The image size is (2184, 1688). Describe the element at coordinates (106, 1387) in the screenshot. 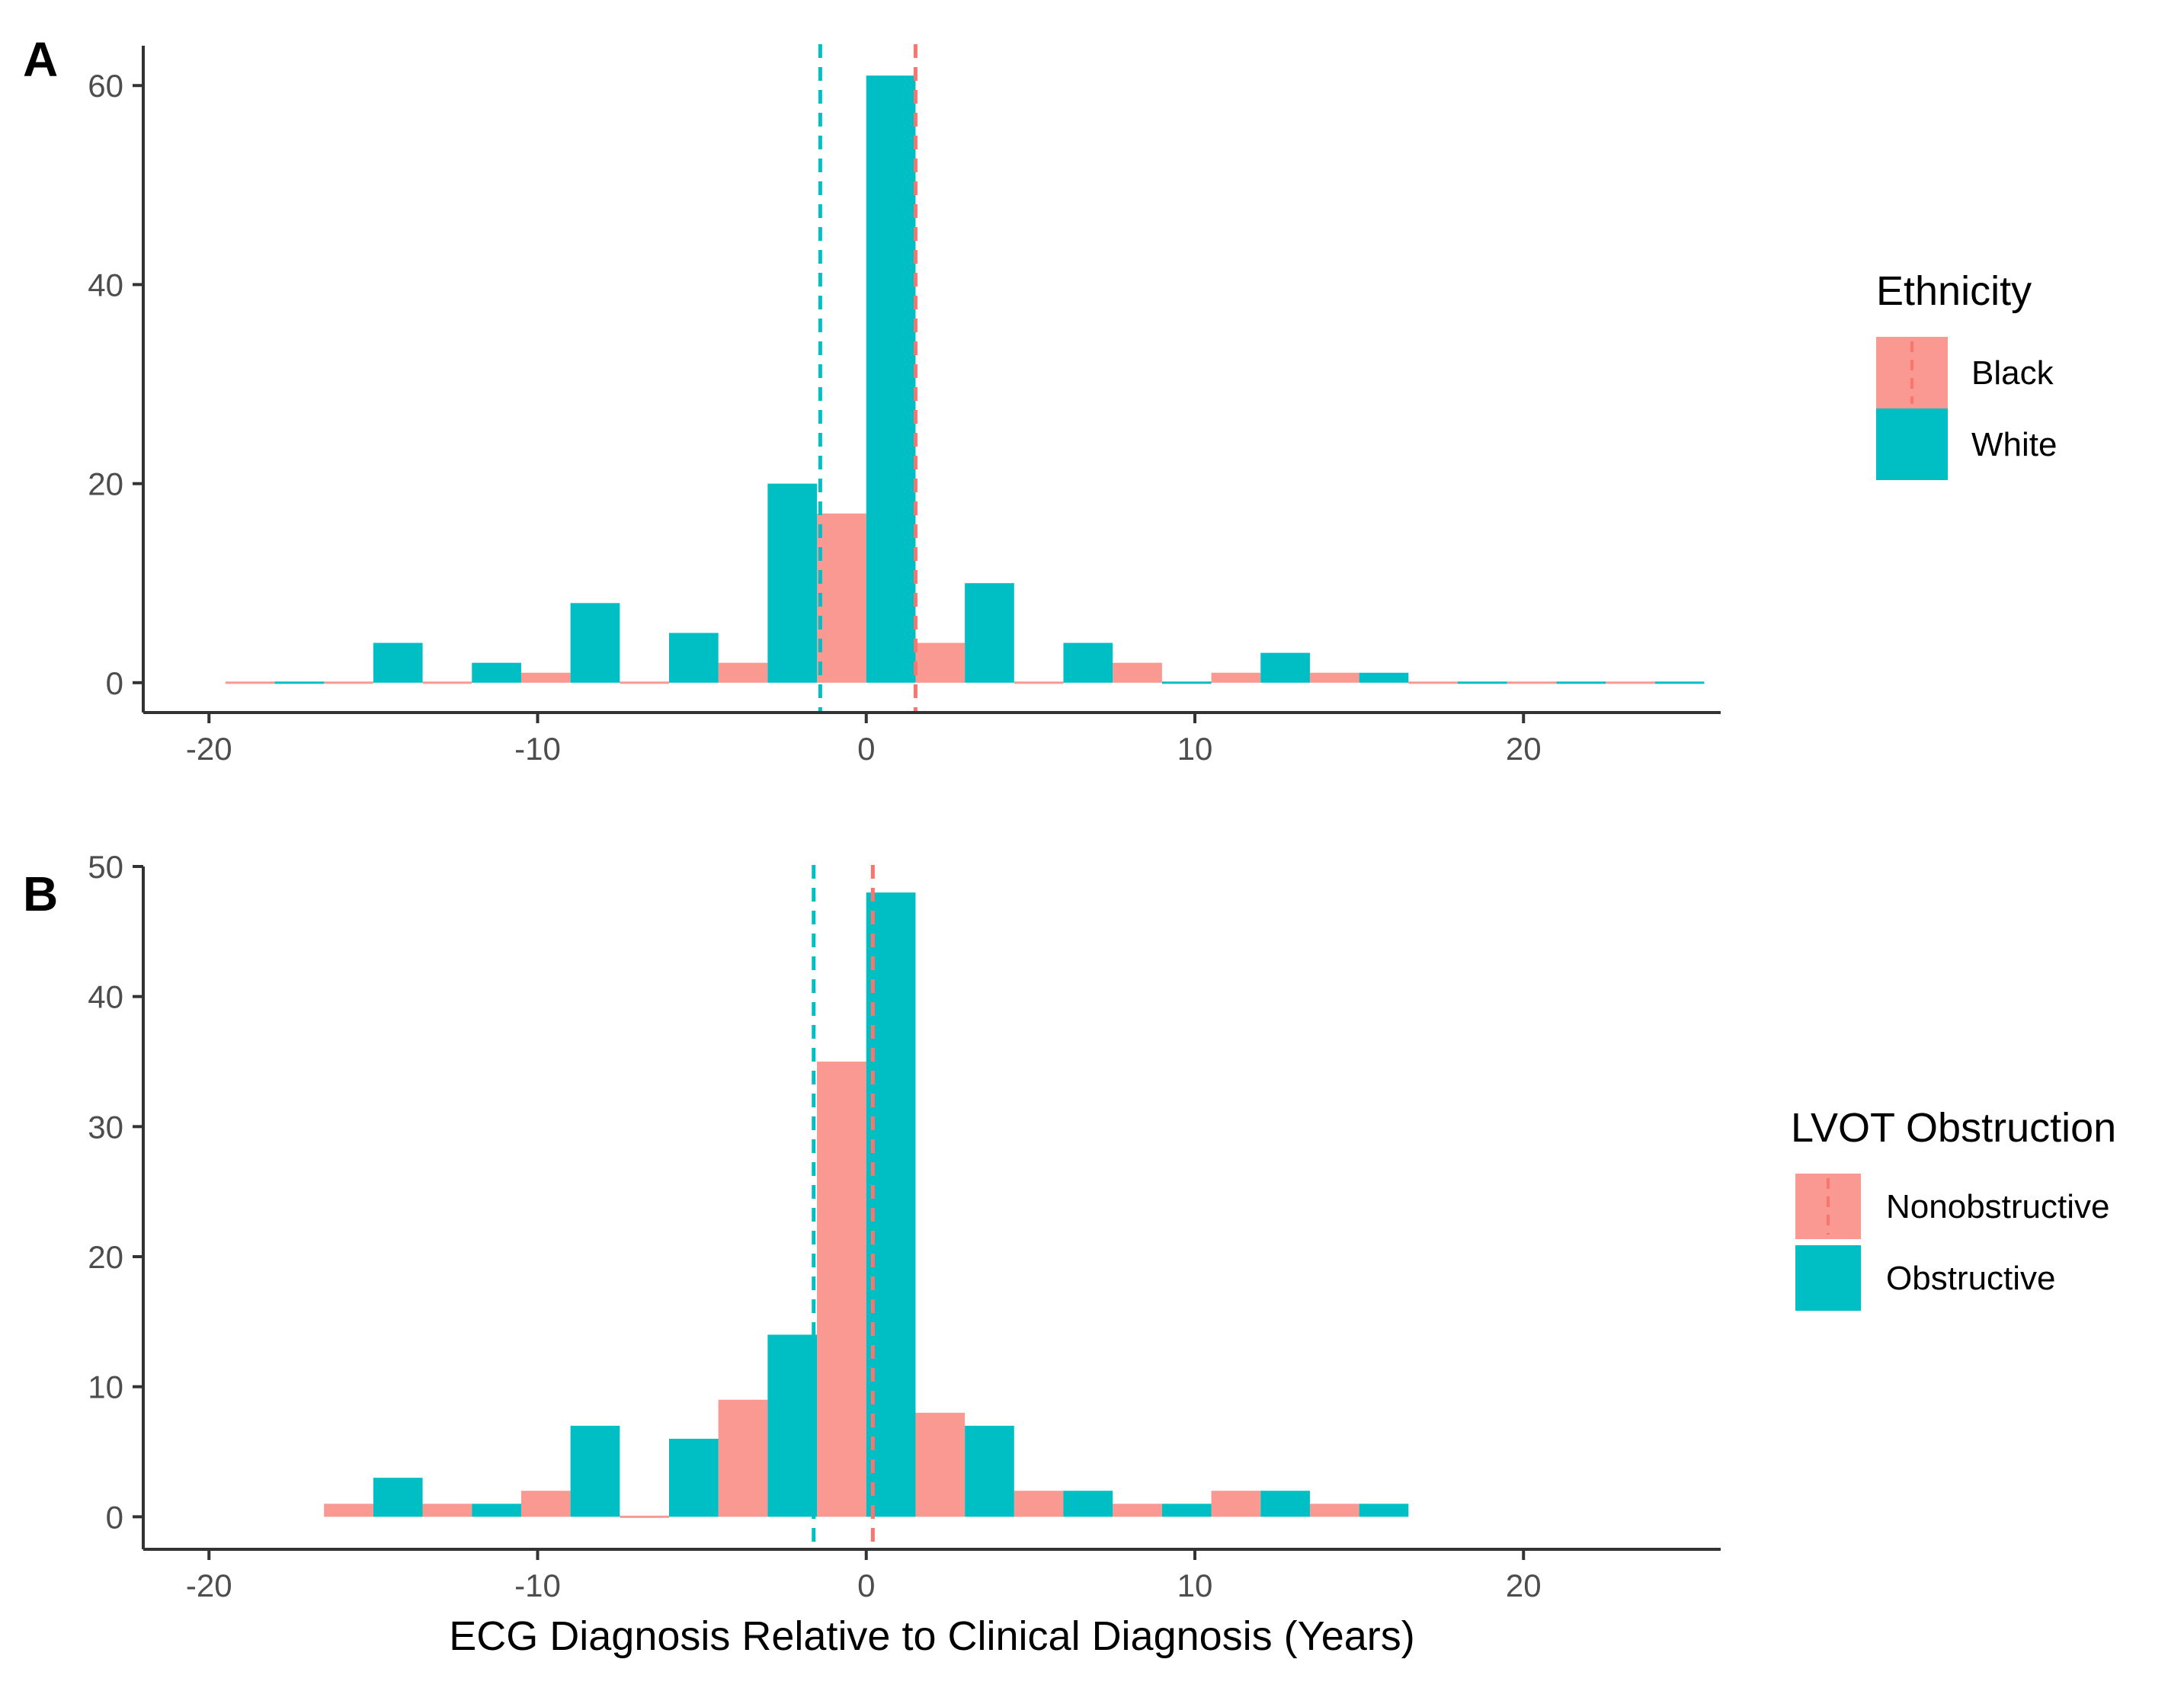

I see `y-tick-label: 10` at that location.